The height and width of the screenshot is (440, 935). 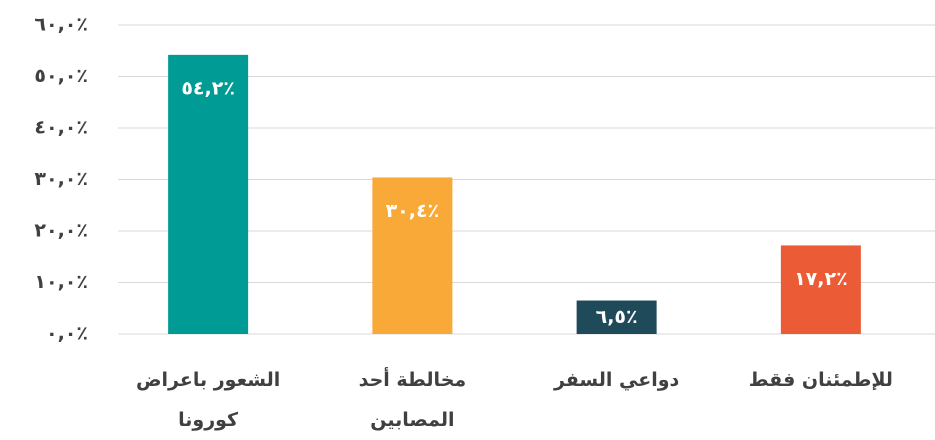 I want to click on value-label: ٥٤,٢٪, so click(x=208, y=88).